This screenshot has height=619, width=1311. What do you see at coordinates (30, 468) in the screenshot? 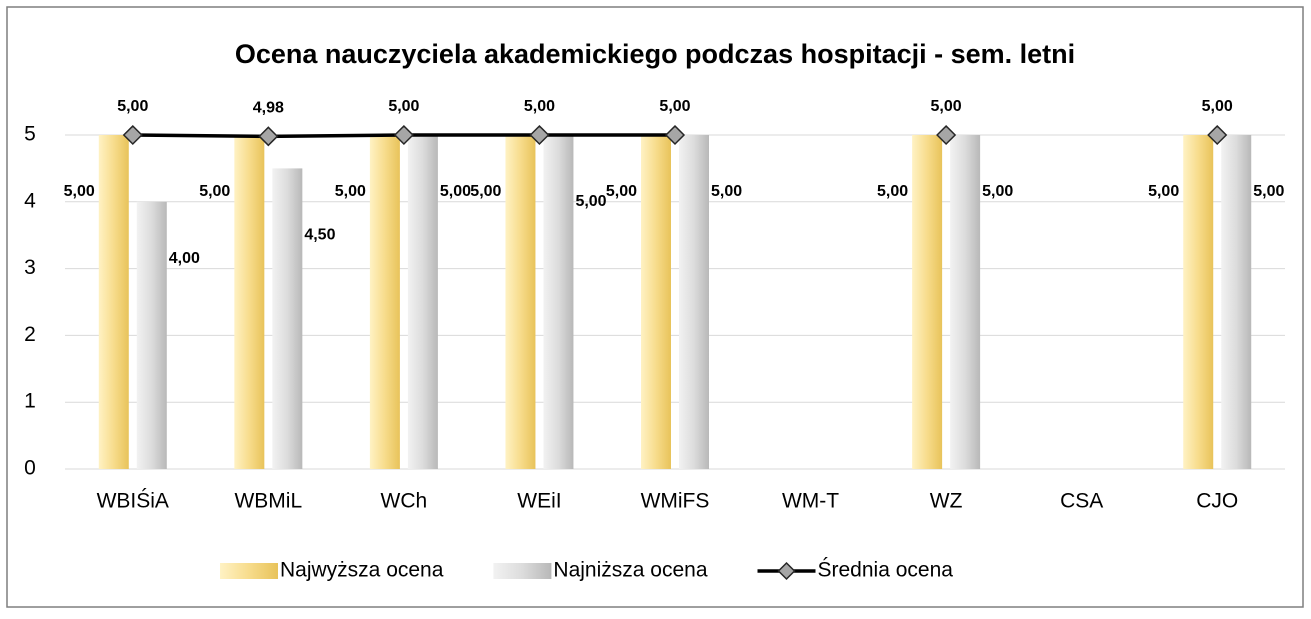
I see `y-tick-label: 0` at bounding box center [30, 468].